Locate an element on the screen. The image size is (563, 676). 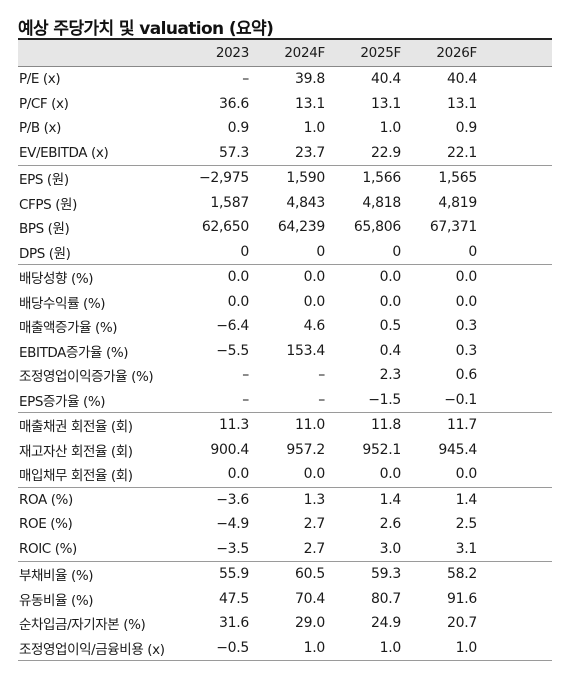
table-row: 부채비율 (%) 55.9 60.5 59.3 58.2 is located at coordinates (285, 574).